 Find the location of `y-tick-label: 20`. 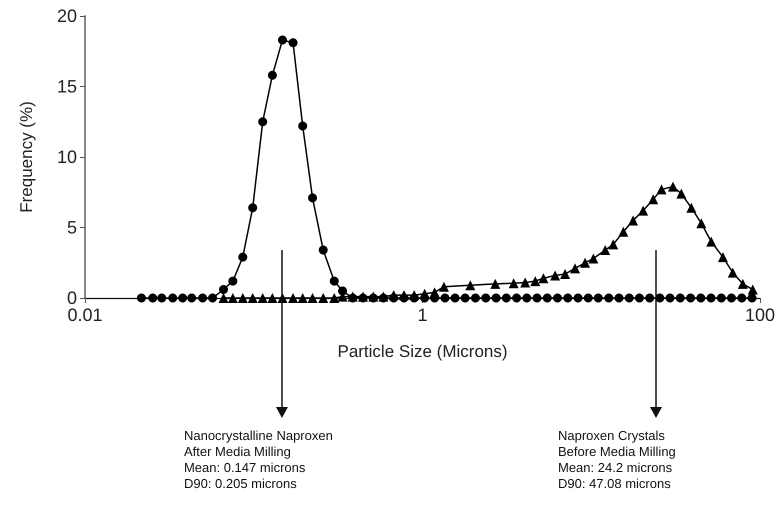

y-tick-label: 20 is located at coordinates (66, 16).